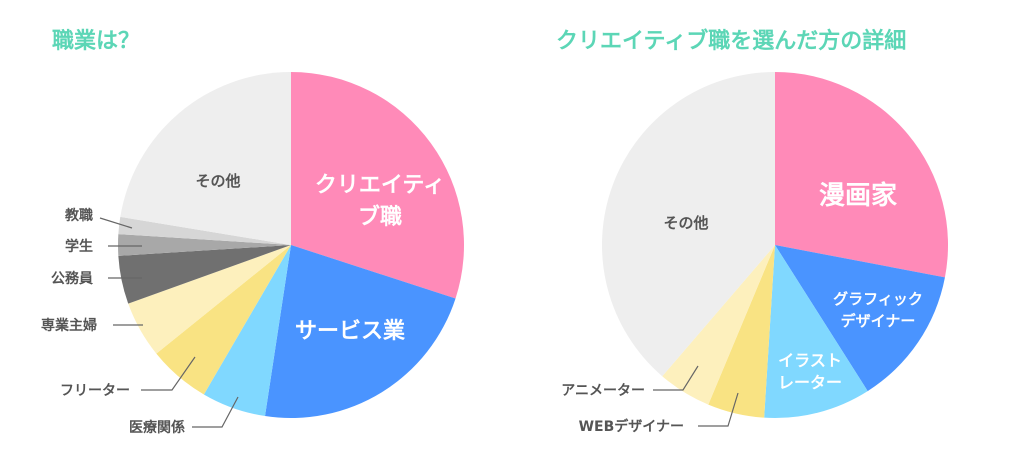 Image resolution: width=1024 pixels, height=454 pixels. Describe the element at coordinates (96, 41) in the screenshot. I see `chart-title-occupation: 職業は？` at that location.